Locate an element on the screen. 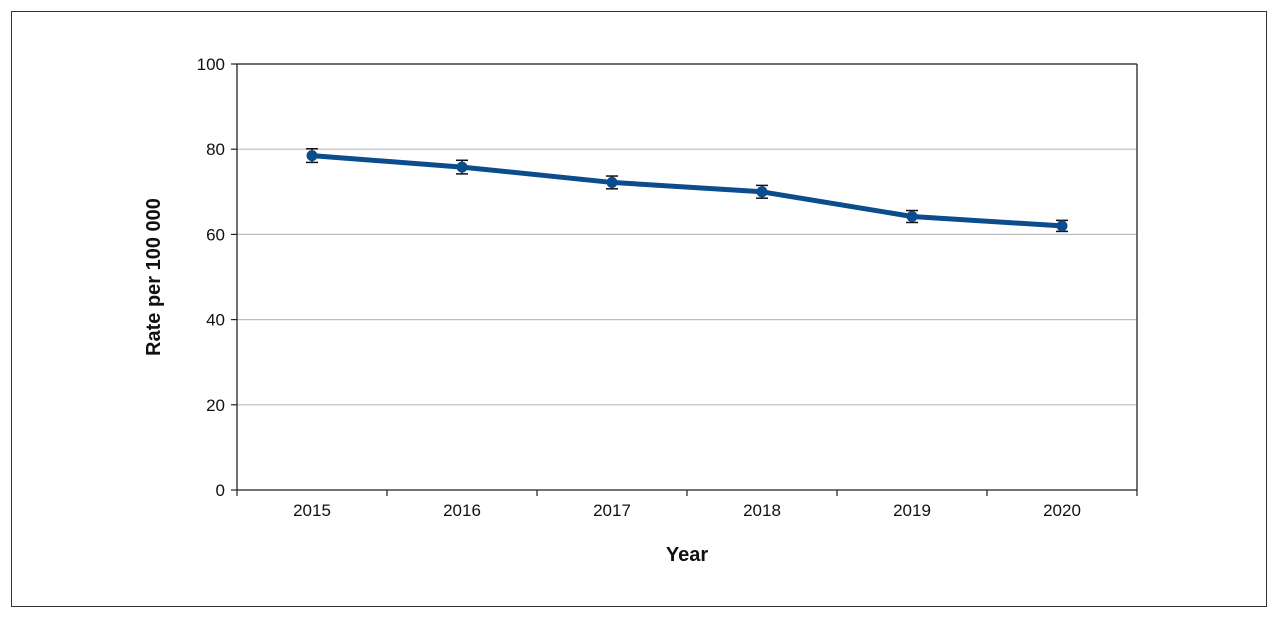  x-axis-title: Year is located at coordinates (687, 555).